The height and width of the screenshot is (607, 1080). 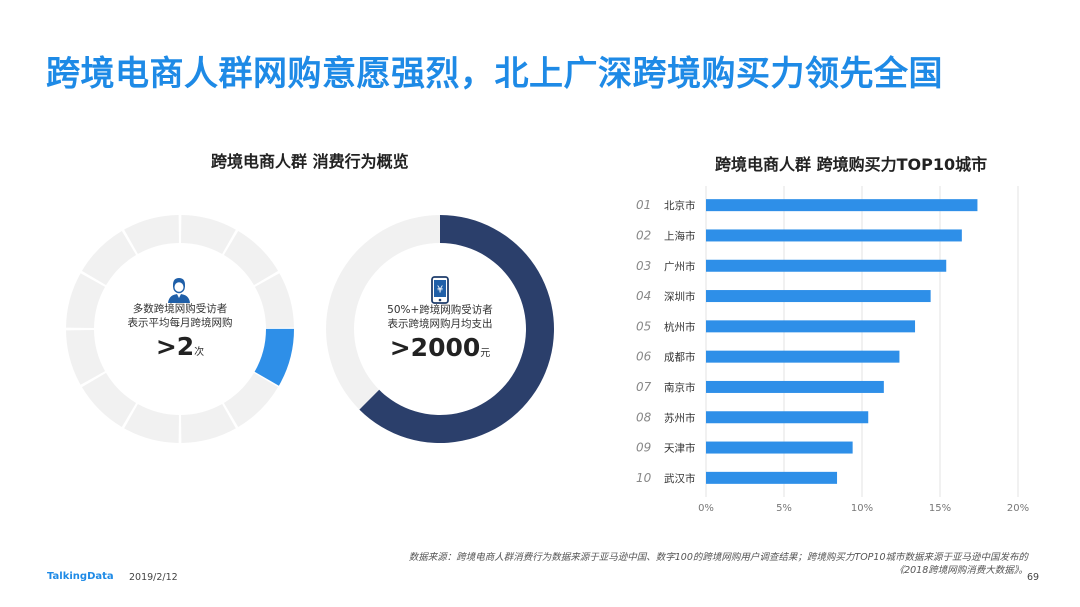 What do you see at coordinates (435, 347) in the screenshot?
I see `donut2-value: >2000` at bounding box center [435, 347].